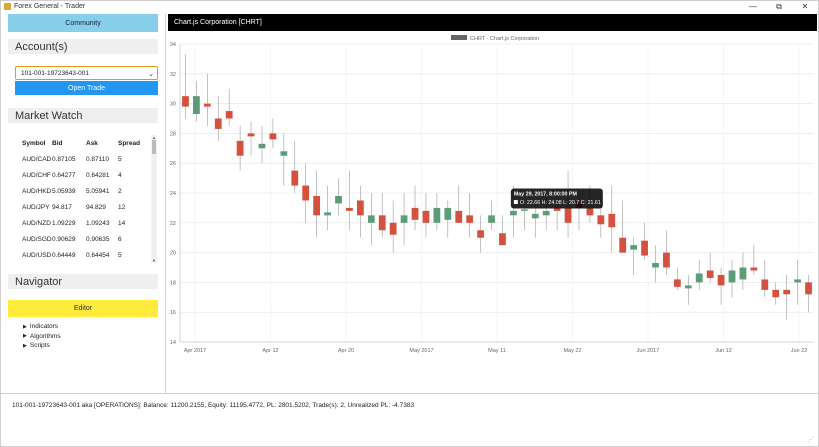 Image resolution: width=819 pixels, height=447 pixels. Describe the element at coordinates (173, 105) in the screenshot. I see `y-tick-label: 30` at that location.